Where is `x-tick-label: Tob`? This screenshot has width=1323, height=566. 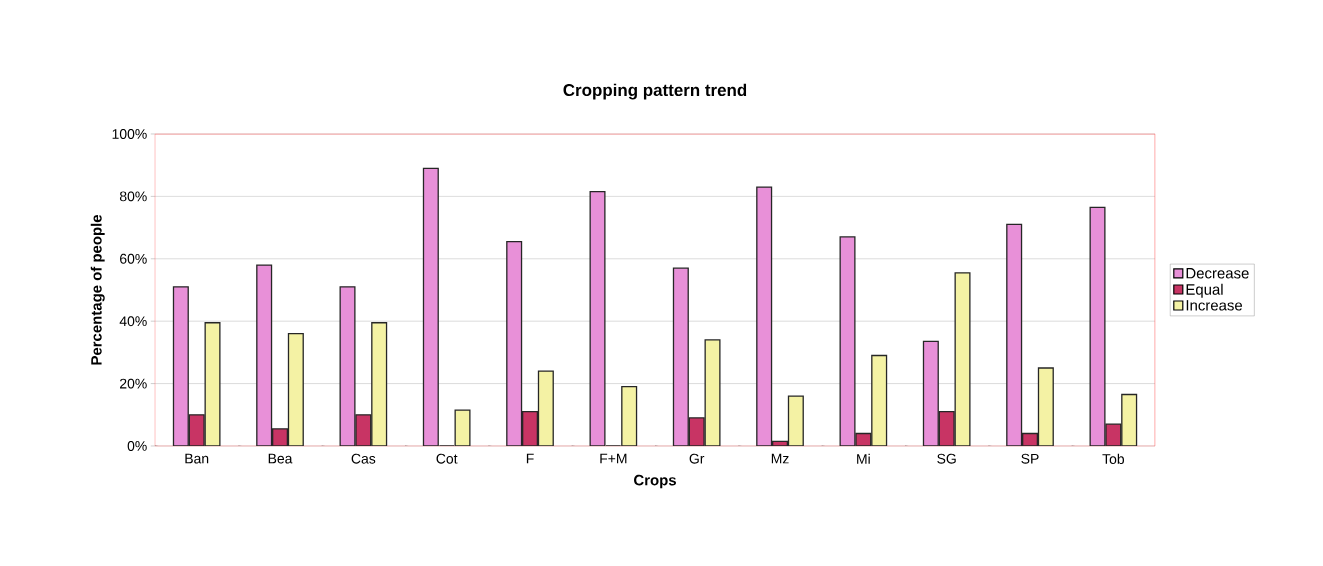
x-tick-label: Tob is located at coordinates (1113, 459).